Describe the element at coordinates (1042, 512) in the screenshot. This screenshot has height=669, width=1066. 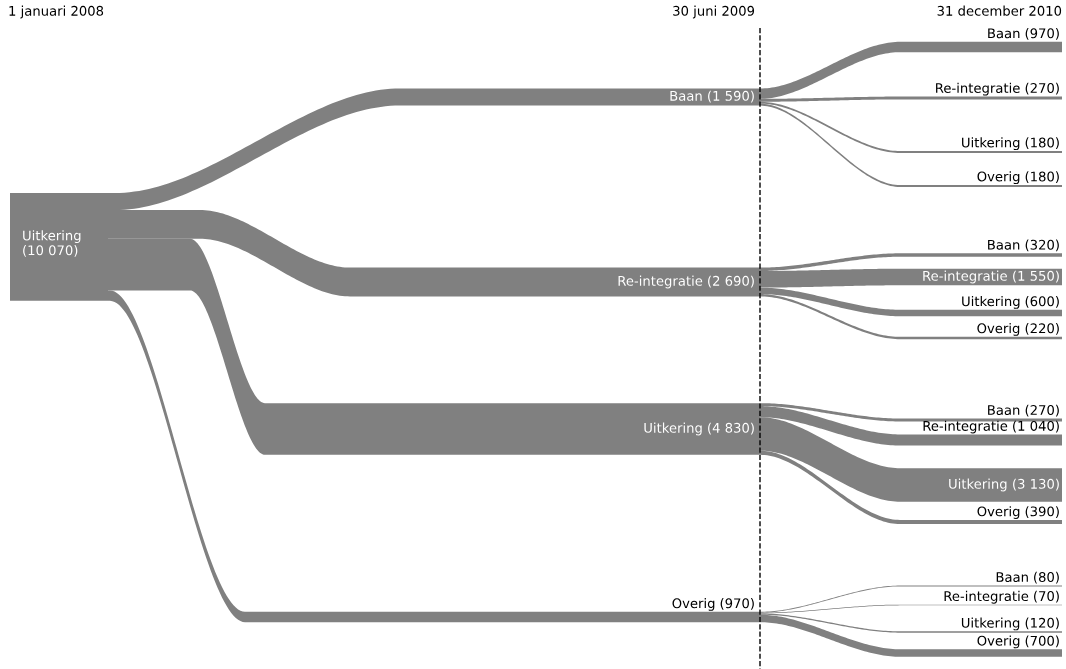
I see `data-label: (390)` at that location.